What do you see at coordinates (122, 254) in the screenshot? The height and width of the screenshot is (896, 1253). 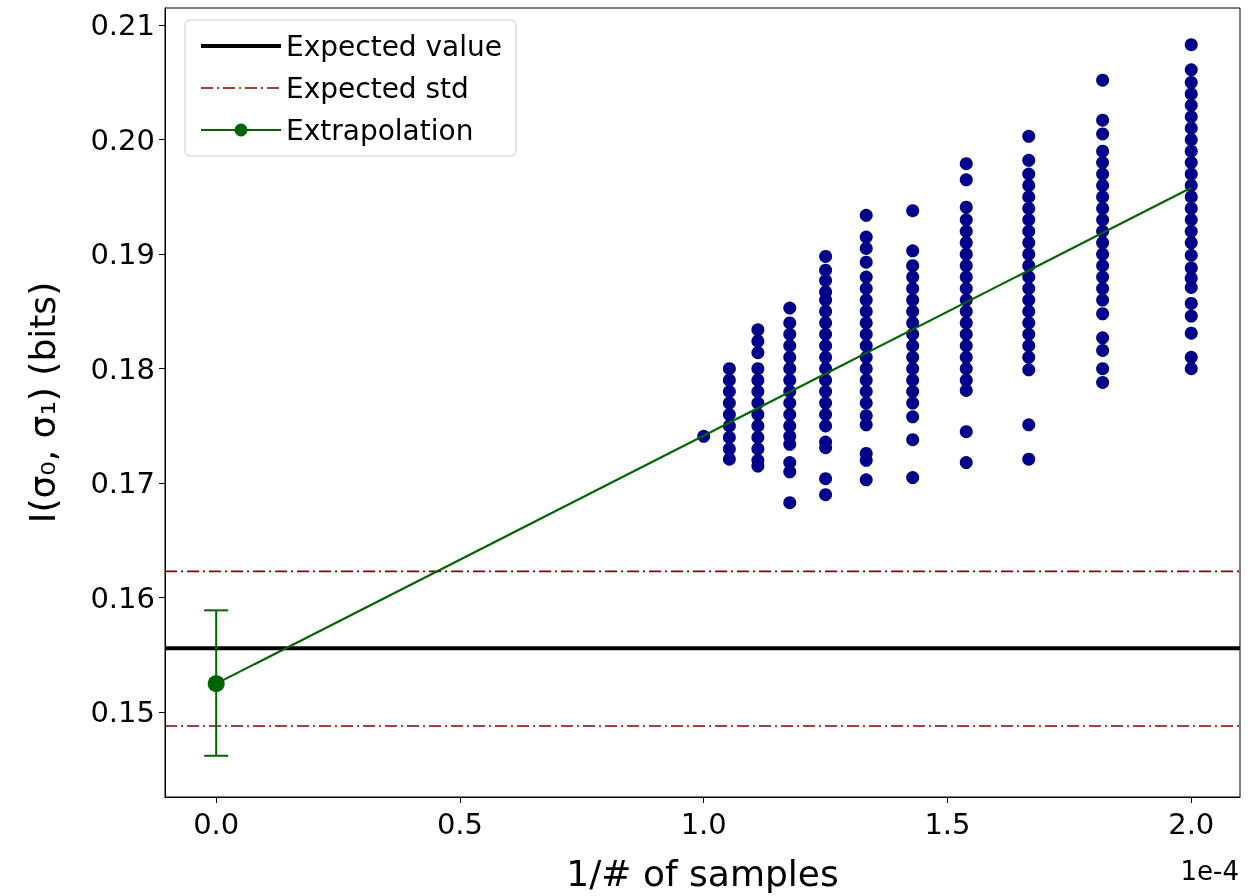 I see `y-tick-label: 0.19` at bounding box center [122, 254].